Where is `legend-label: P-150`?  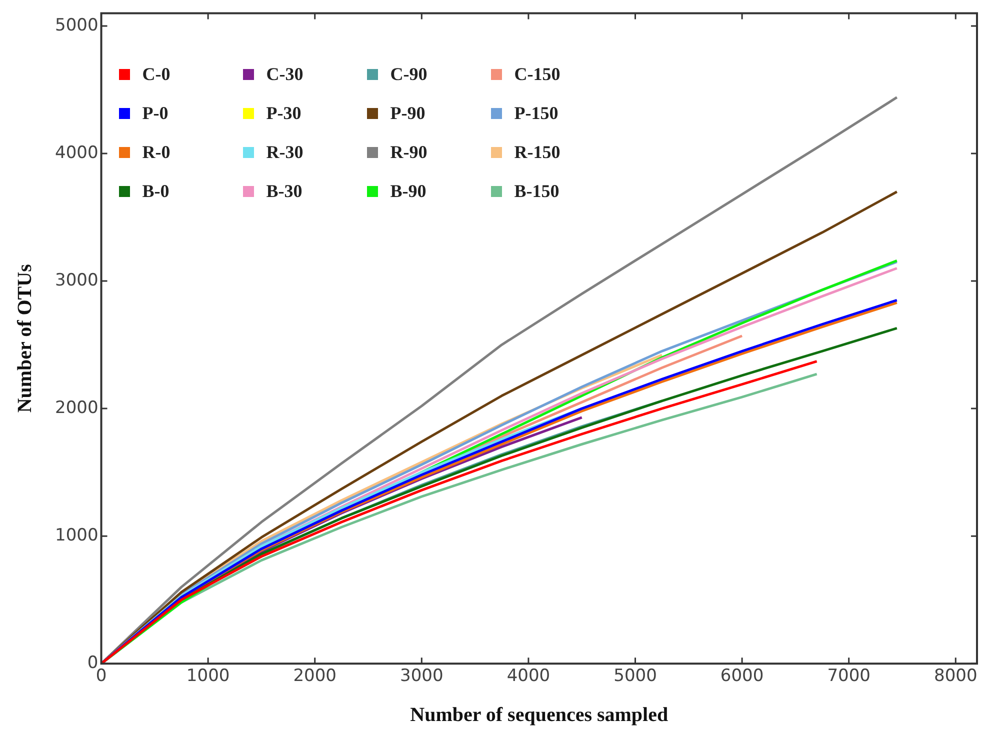 legend-label: P-150 is located at coordinates (536, 113).